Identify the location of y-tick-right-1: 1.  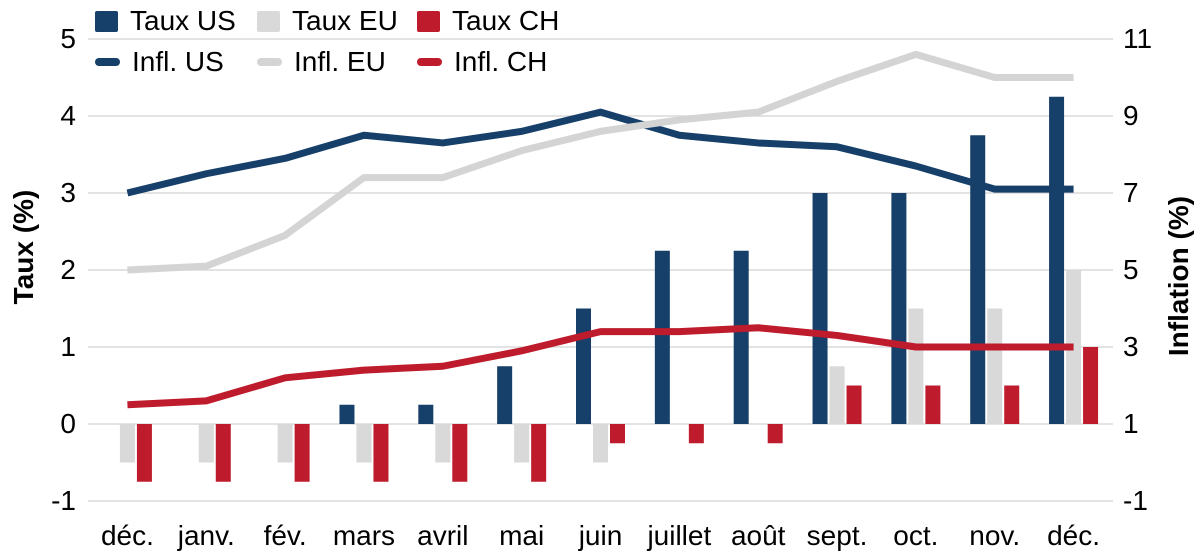
(1131, 423).